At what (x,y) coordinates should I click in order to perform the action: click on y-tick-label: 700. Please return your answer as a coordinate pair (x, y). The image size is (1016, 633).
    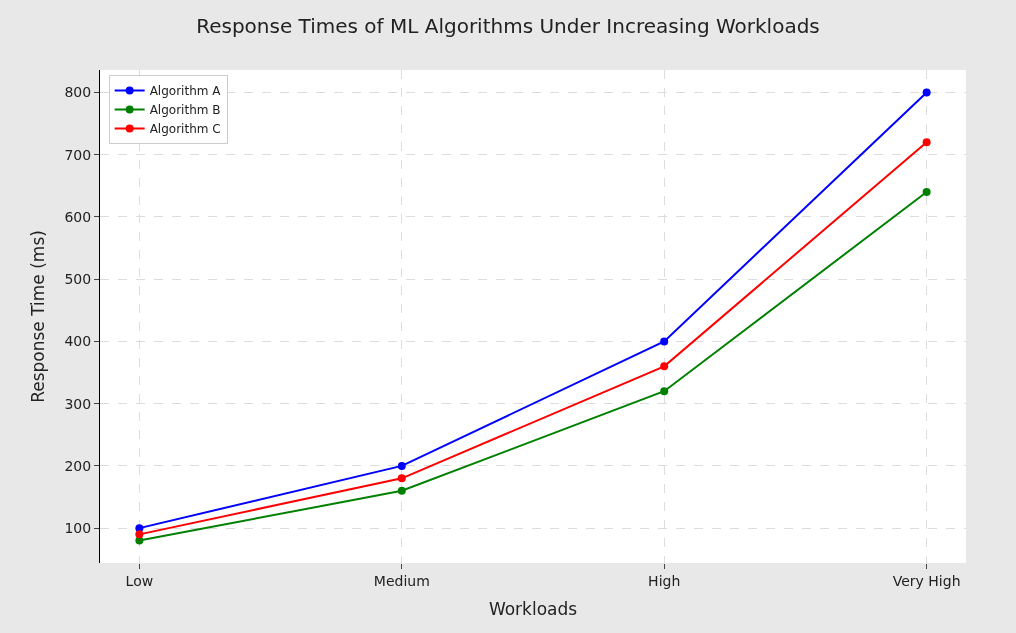
    Looking at the image, I should click on (78, 154).